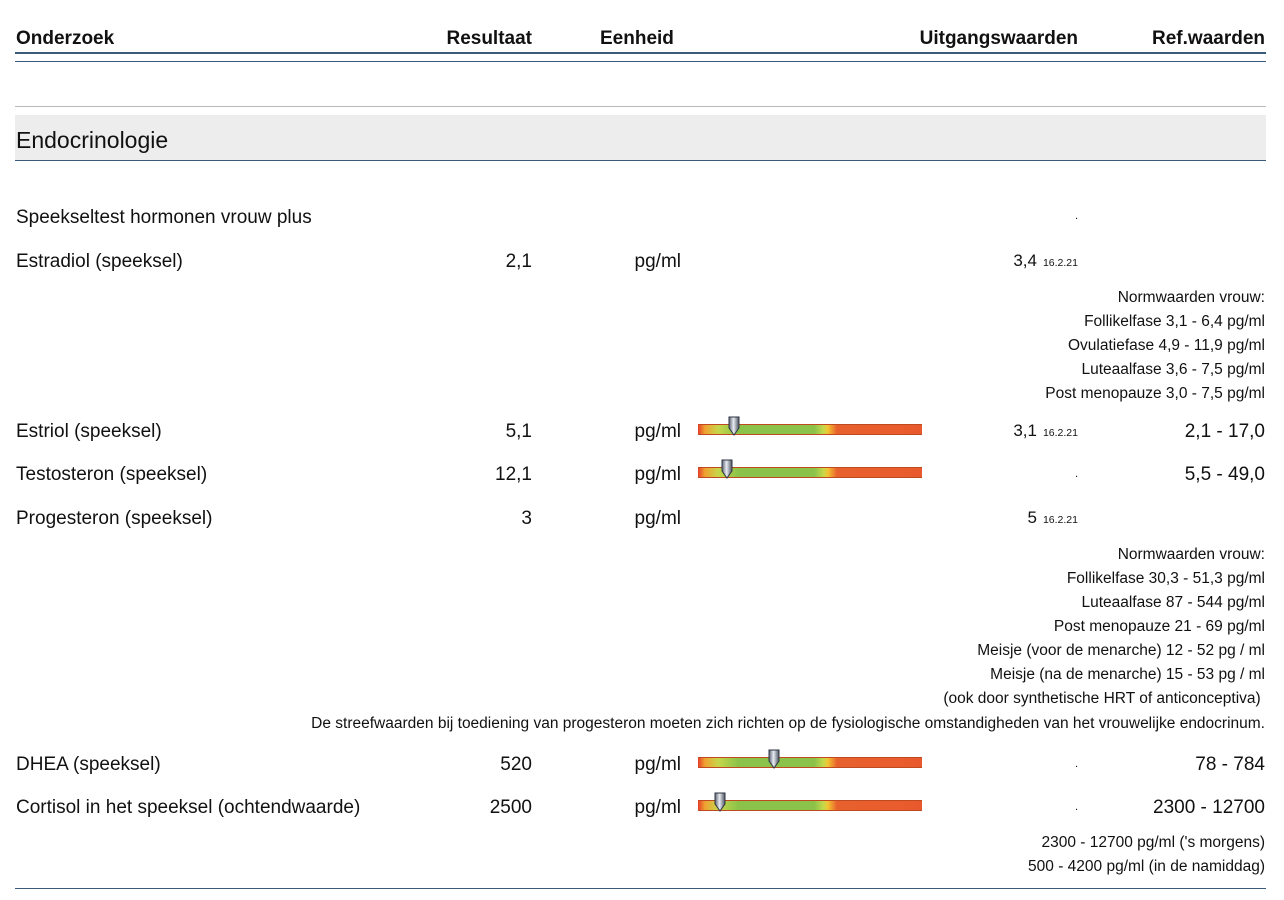 This screenshot has width=1284, height=900. I want to click on test-name: DHEA (speeksel), so click(88, 764).